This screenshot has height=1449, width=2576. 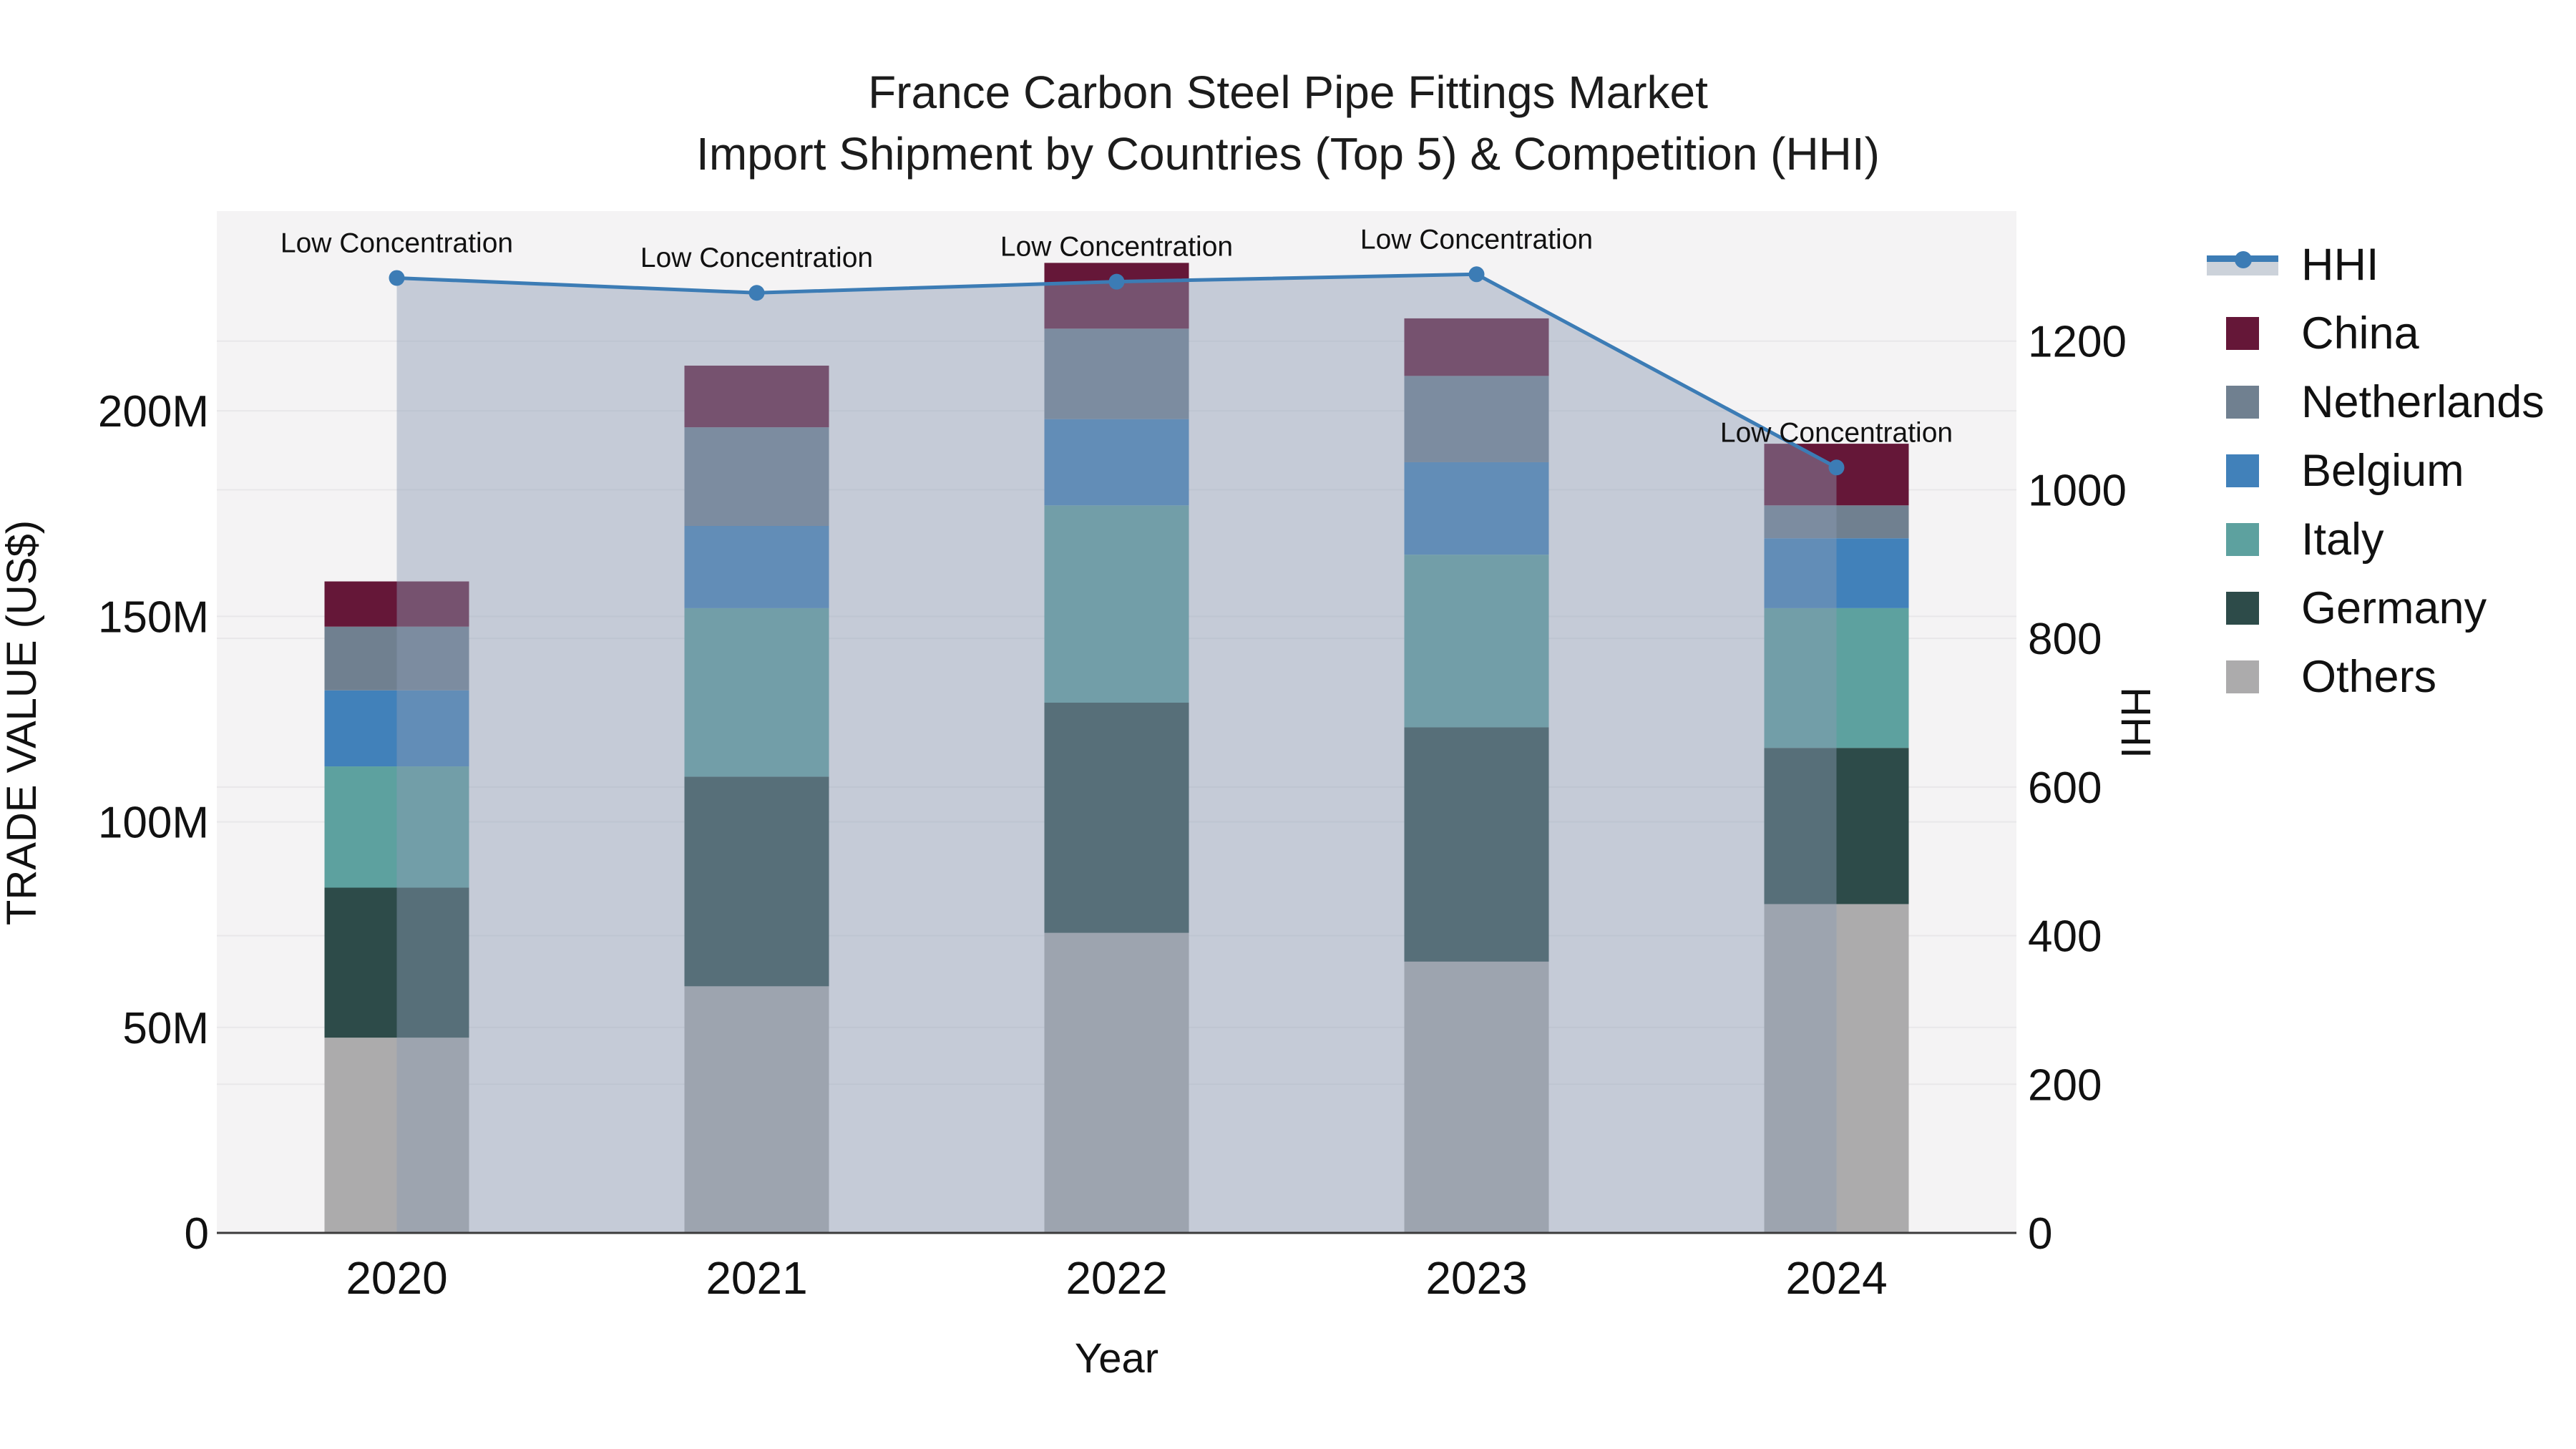 I want to click on y-left-tick-label-0: 0, so click(x=197, y=1234).